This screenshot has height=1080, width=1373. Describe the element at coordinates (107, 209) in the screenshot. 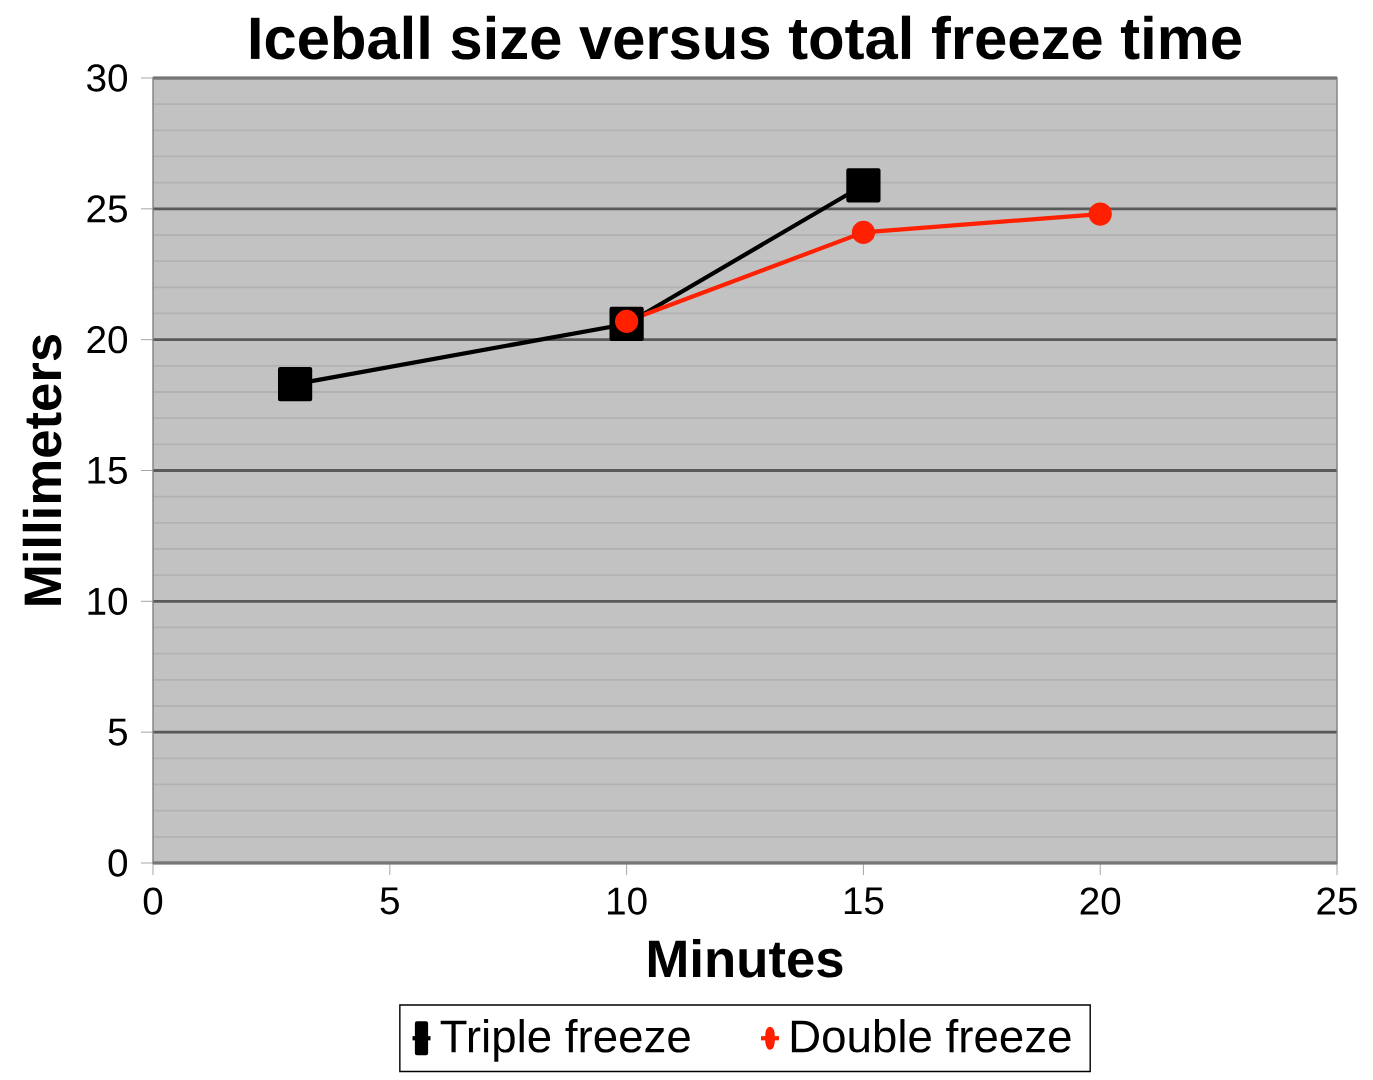

I see `y-tick-label: 25` at that location.